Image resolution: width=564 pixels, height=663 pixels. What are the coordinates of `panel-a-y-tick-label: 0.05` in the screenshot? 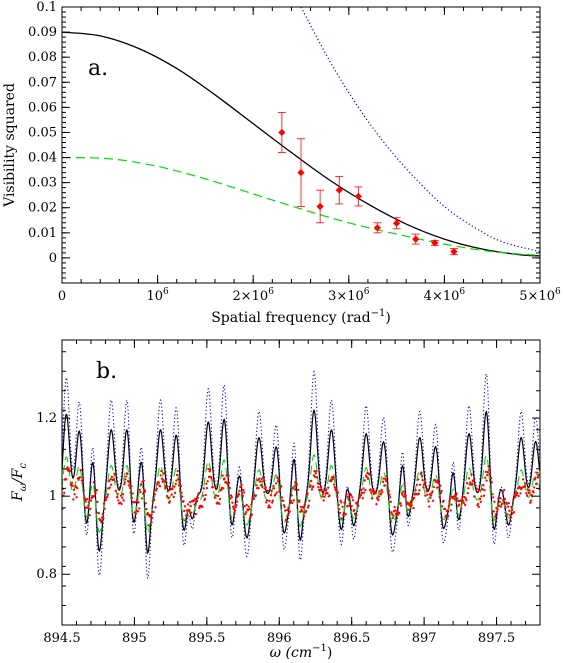 It's located at (42, 132).